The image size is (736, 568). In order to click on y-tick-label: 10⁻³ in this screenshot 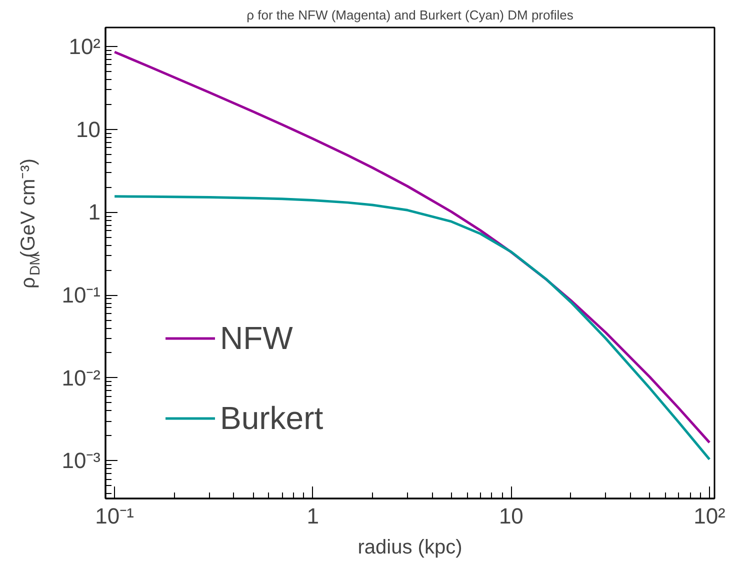, I will do `click(81, 461)`.